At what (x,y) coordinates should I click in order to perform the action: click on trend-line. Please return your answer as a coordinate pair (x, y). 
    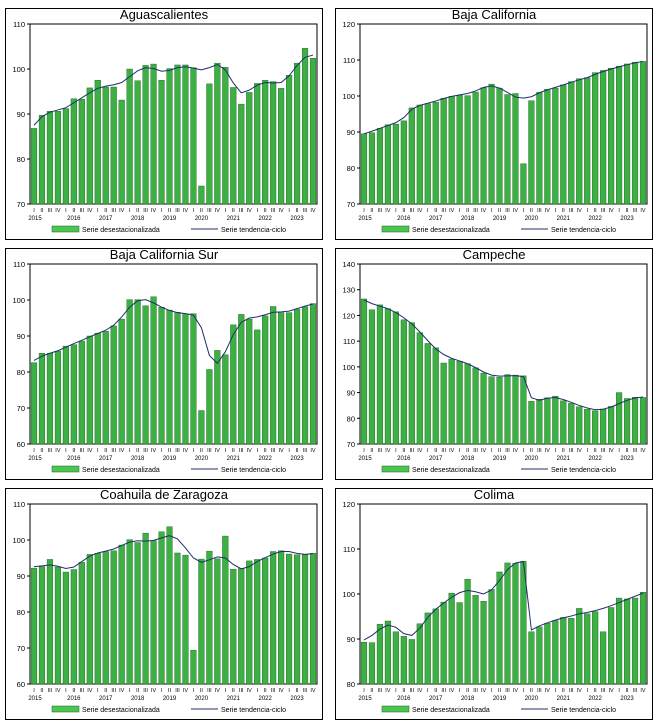
    Looking at the image, I should click on (503, 601).